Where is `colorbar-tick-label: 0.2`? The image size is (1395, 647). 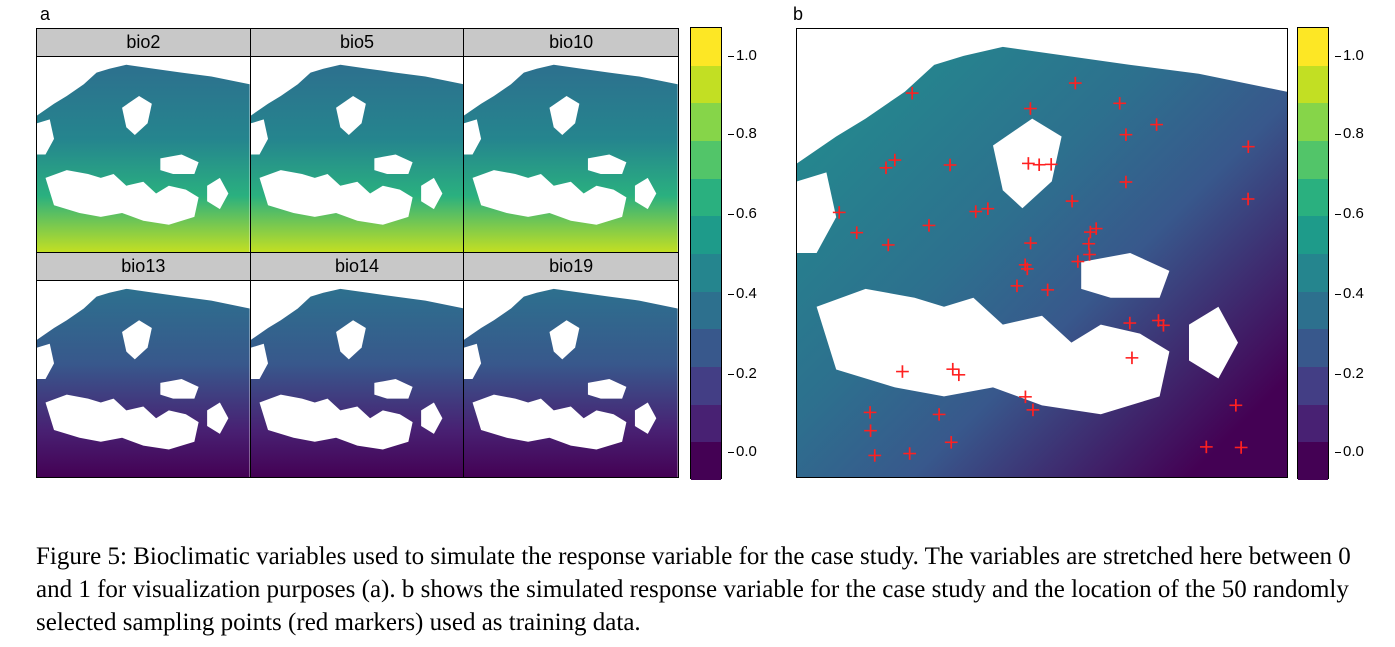 colorbar-tick-label: 0.2 is located at coordinates (742, 373).